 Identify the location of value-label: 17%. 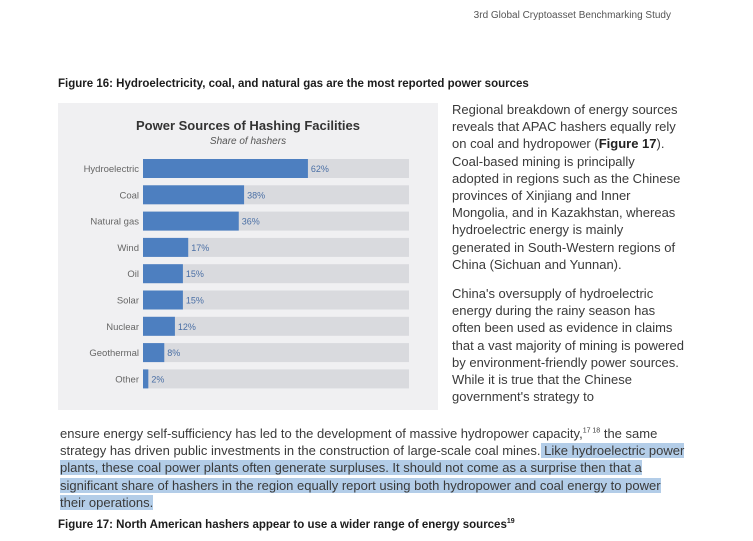
(200, 248).